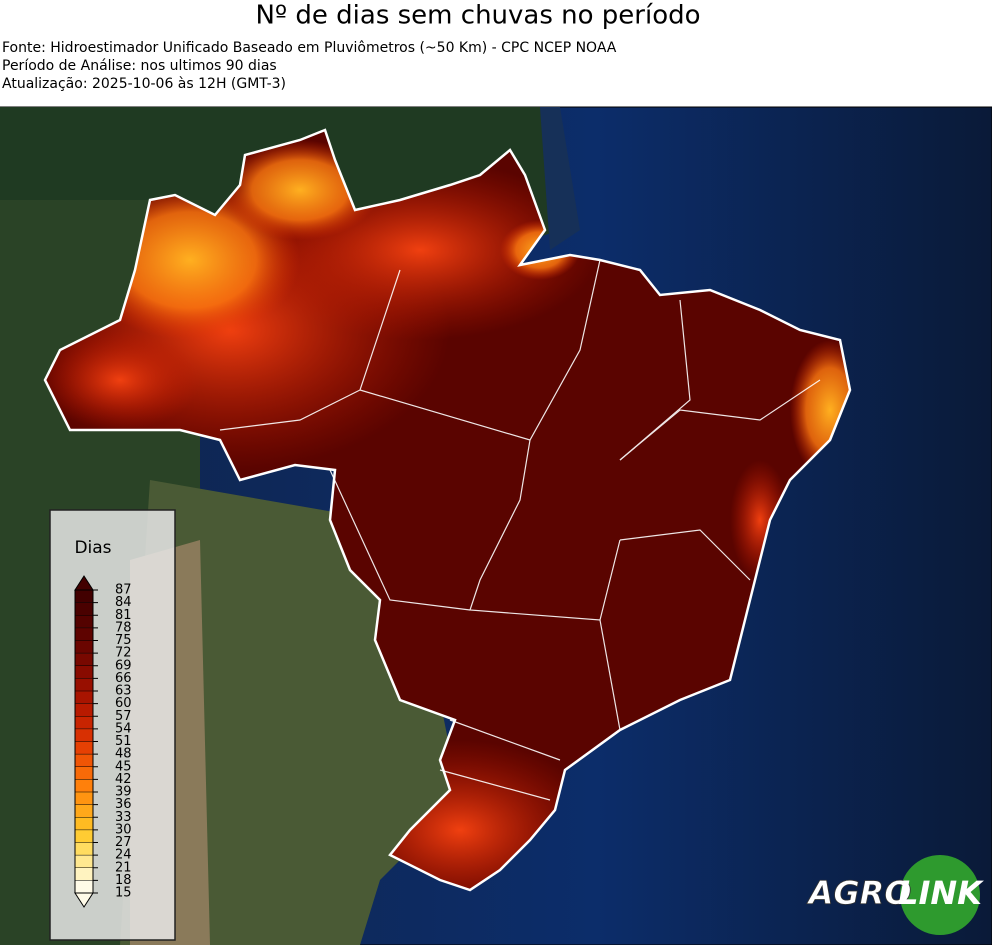  I want to click on colorbar-tick-label: 60, so click(123, 703).